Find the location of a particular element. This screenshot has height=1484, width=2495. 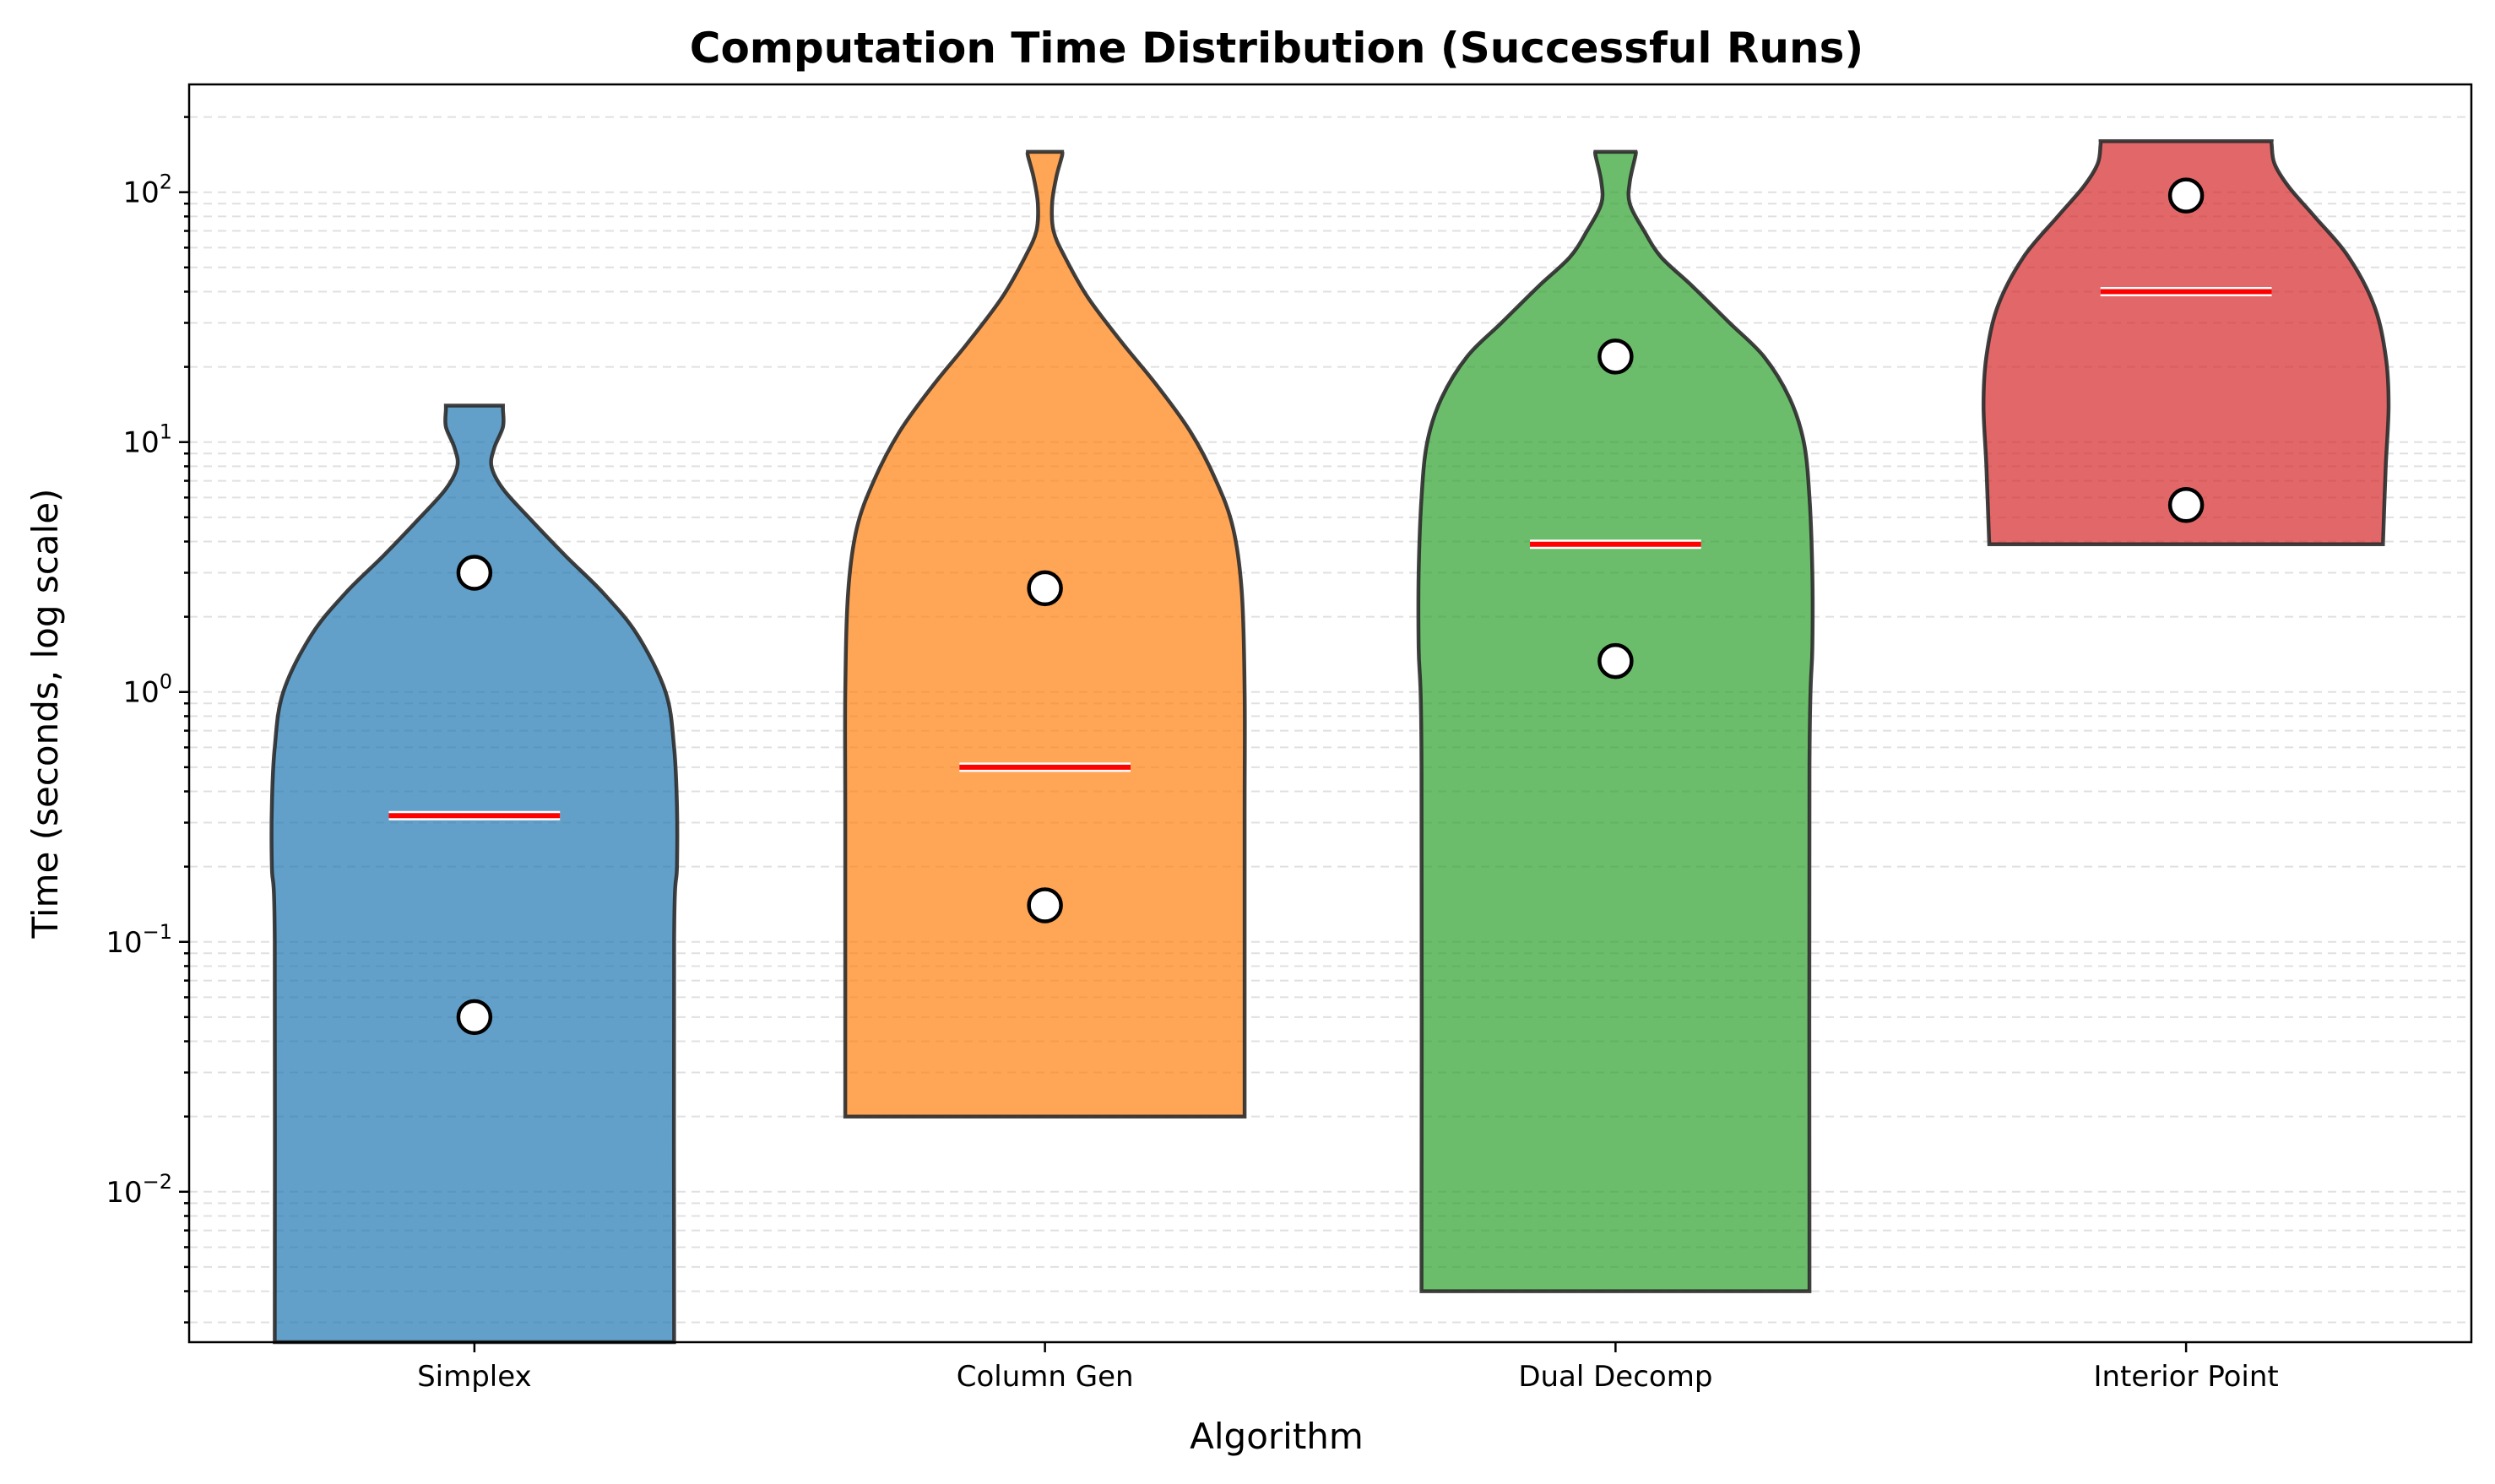

y-tick-label: 10¹ is located at coordinates (147, 440).